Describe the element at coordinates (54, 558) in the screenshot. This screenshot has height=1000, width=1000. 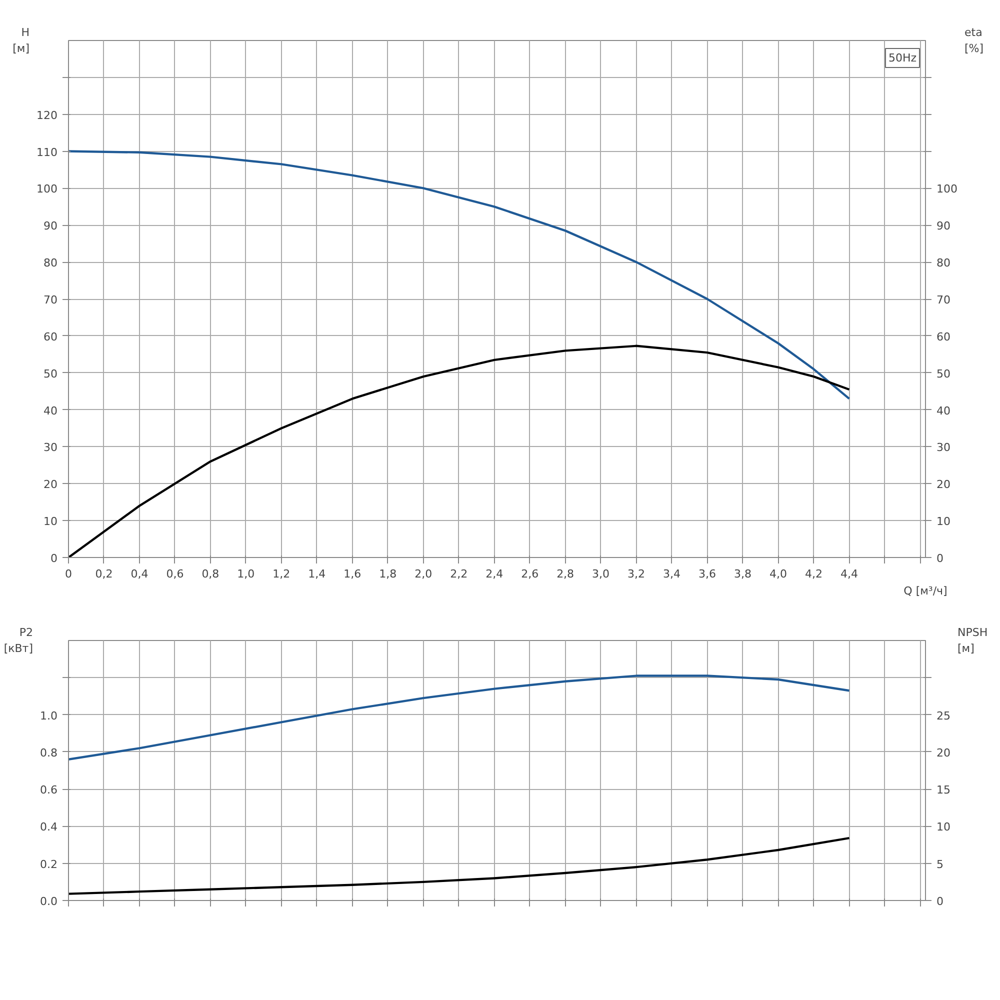
I see `y-tick-label: 0` at that location.